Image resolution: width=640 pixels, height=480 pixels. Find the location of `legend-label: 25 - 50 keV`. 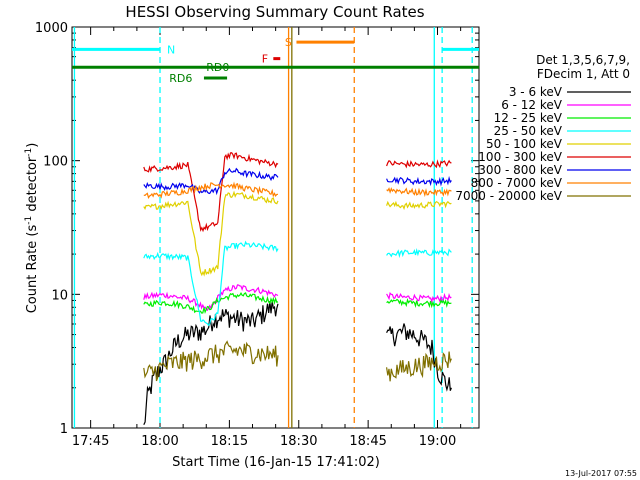

legend-label: 25 - 50 keV is located at coordinates (528, 131).